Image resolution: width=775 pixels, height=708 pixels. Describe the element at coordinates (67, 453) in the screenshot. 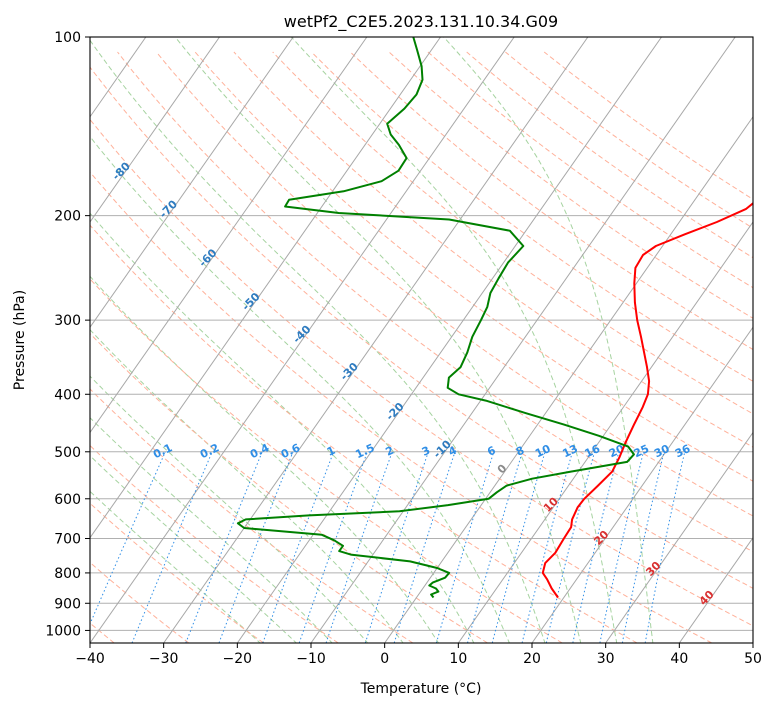

I see `y-tick-label: 500` at that location.